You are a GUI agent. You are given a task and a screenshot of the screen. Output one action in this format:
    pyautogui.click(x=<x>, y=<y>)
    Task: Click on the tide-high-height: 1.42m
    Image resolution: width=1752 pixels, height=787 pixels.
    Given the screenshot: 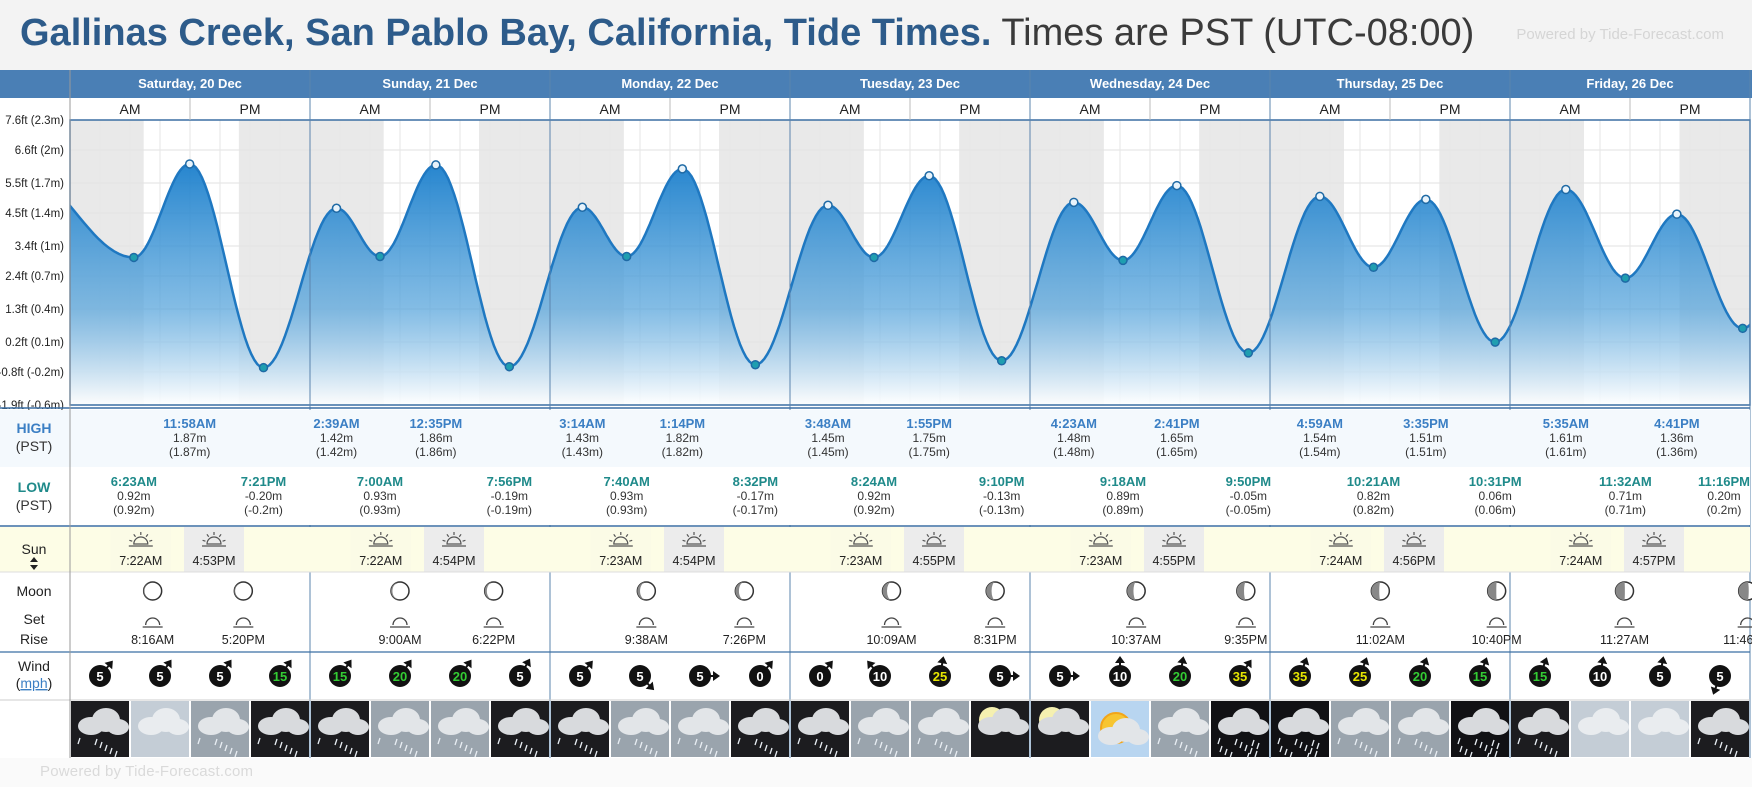 What is the action you would take?
    pyautogui.click(x=336, y=438)
    